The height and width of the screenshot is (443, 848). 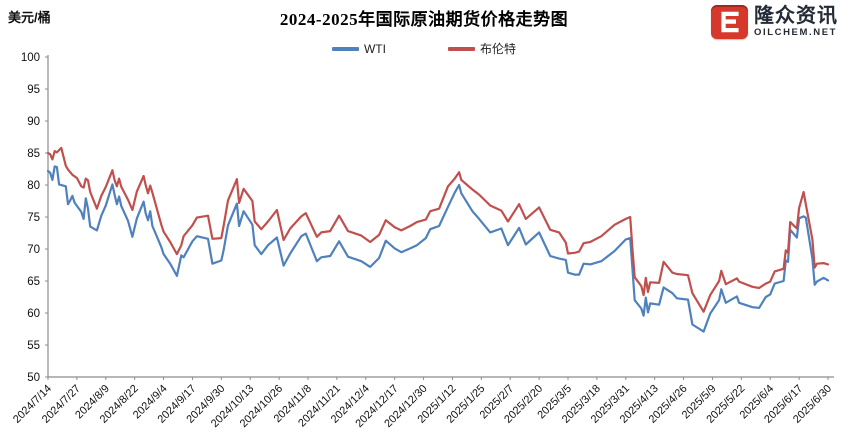 I want to click on y-tick-label: 70, so click(x=33, y=250).